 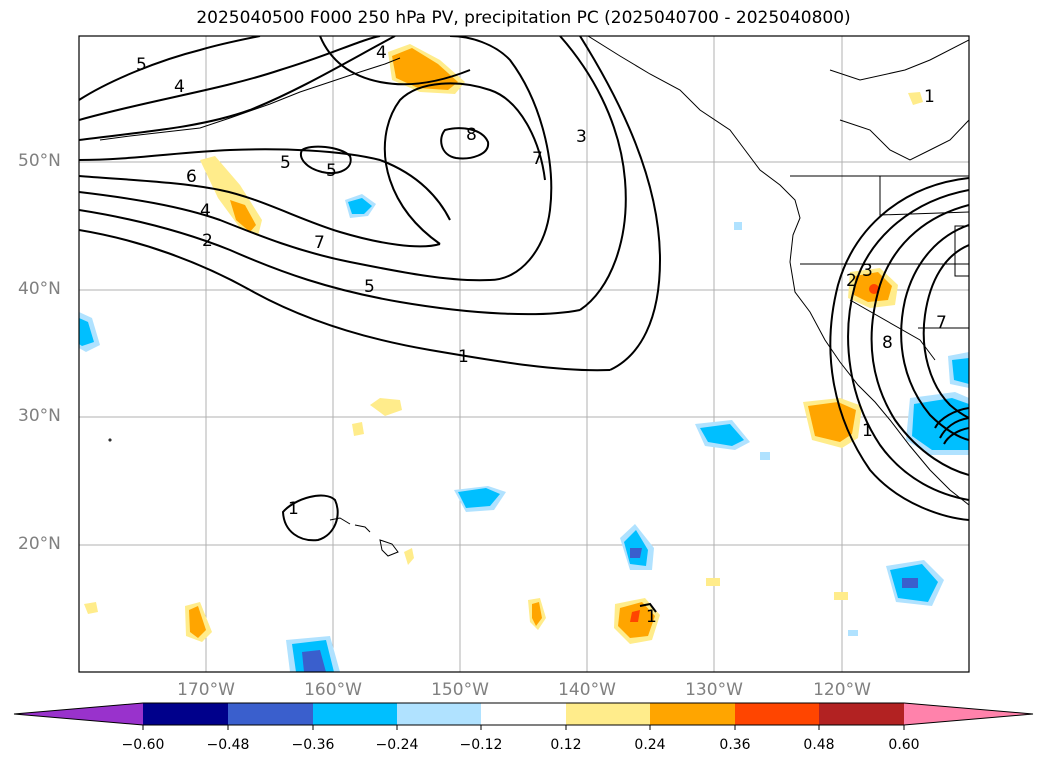 What do you see at coordinates (587, 690) in the screenshot?
I see `lon-label-140w: 140°W` at bounding box center [587, 690].